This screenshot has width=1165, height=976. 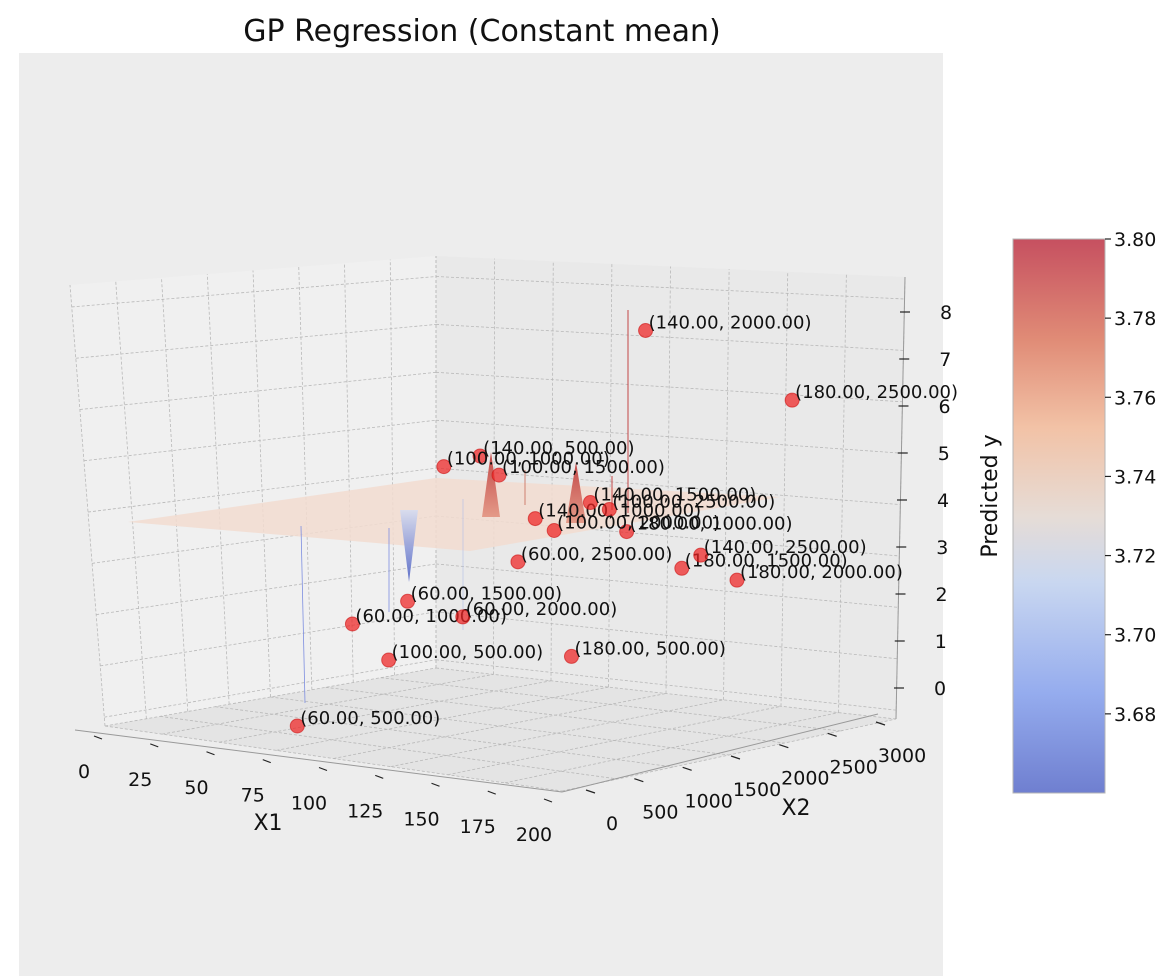 What do you see at coordinates (946, 313) in the screenshot?
I see `z-tick-label: 8` at bounding box center [946, 313].